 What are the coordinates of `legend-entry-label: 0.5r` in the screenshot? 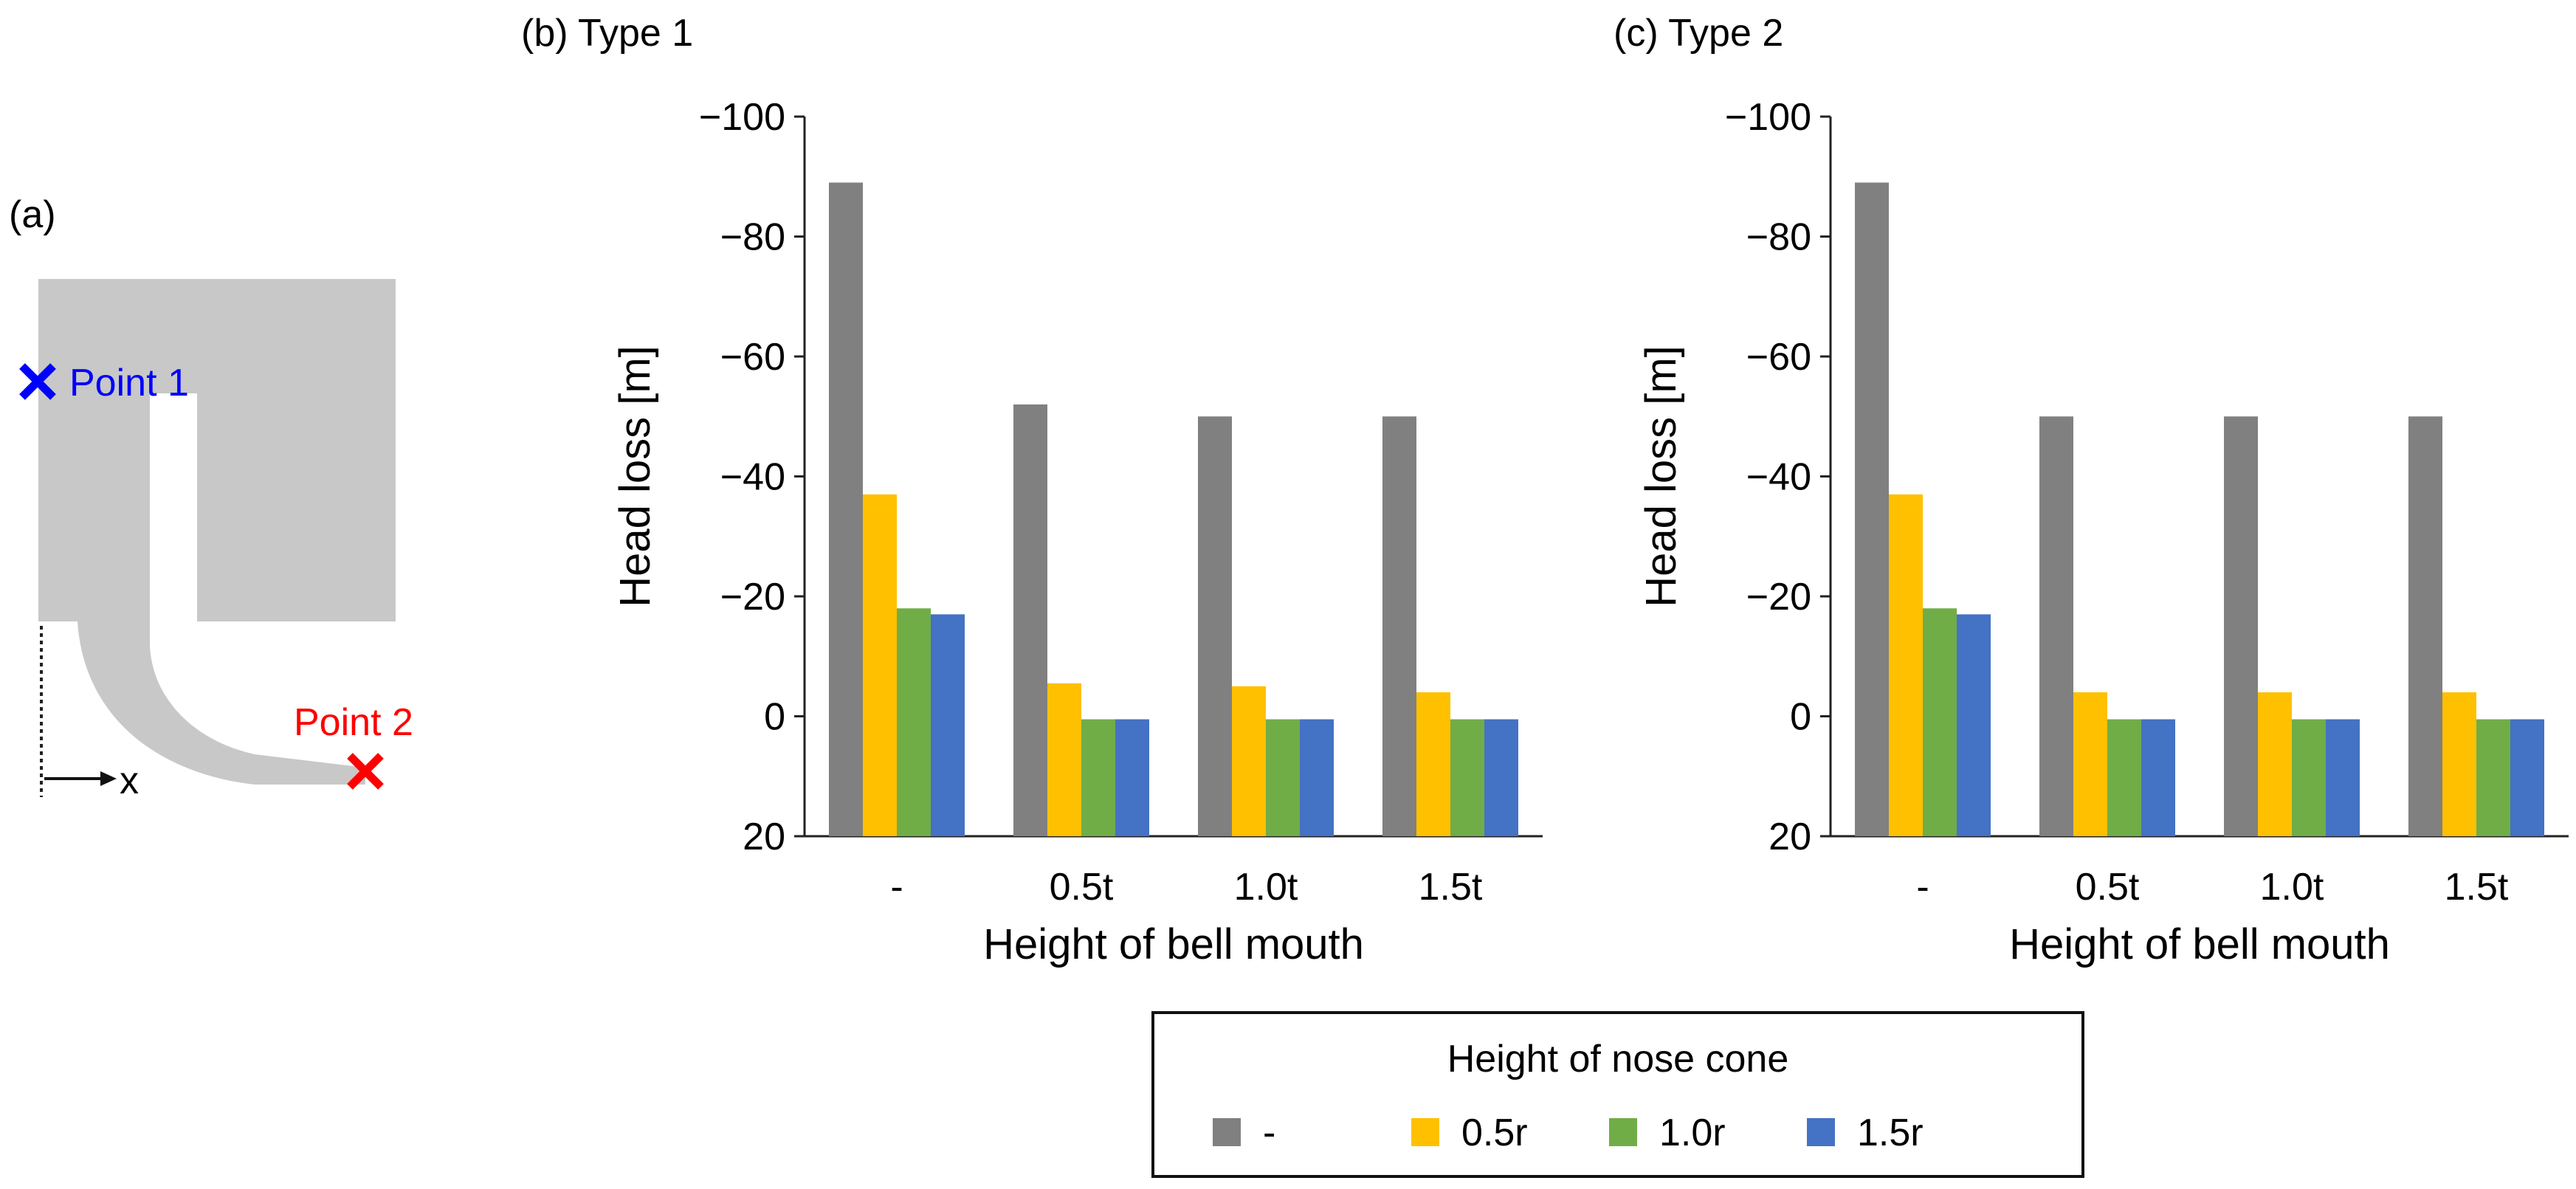 It's located at (1494, 1133).